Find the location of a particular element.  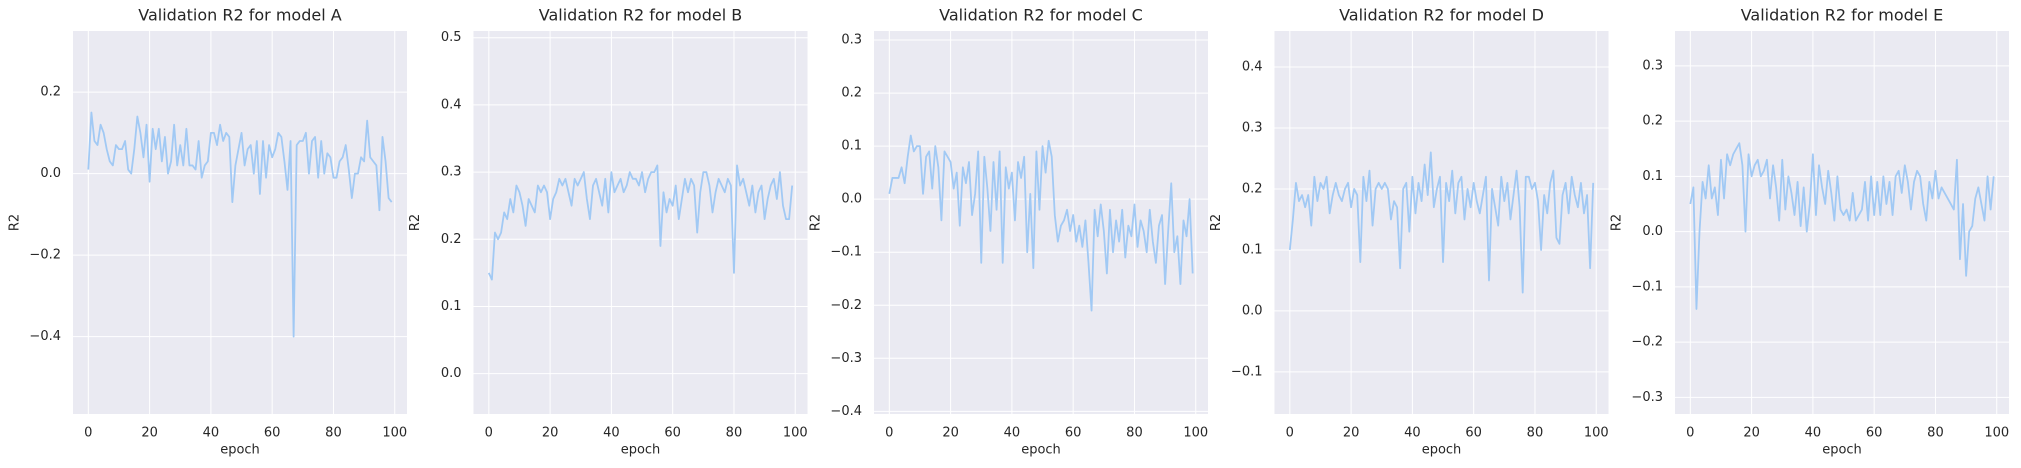

chart-title: Validation R2 for model C is located at coordinates (1041, 15).